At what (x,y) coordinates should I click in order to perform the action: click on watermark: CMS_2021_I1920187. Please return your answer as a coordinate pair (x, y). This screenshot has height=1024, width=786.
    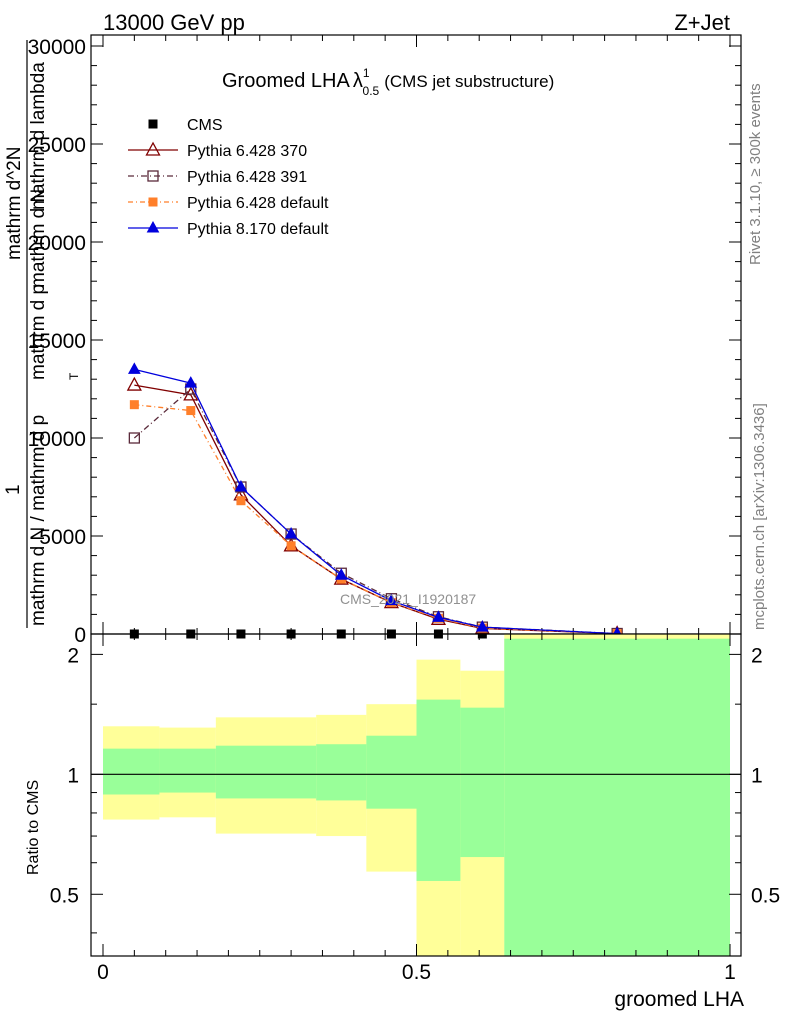
    Looking at the image, I should click on (408, 599).